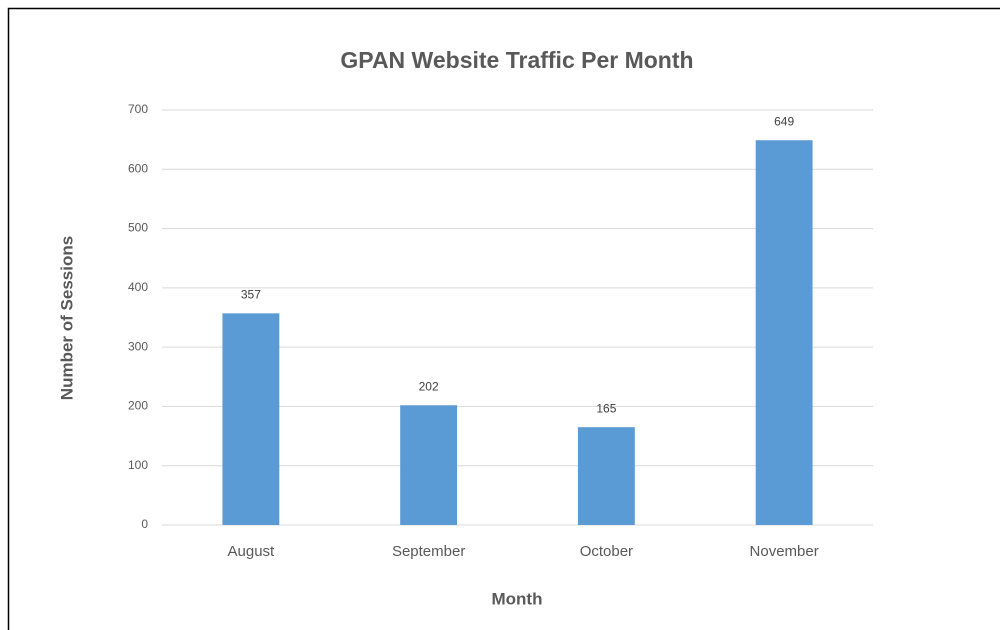  What do you see at coordinates (428, 551) in the screenshot?
I see `x-tick-label: September` at bounding box center [428, 551].